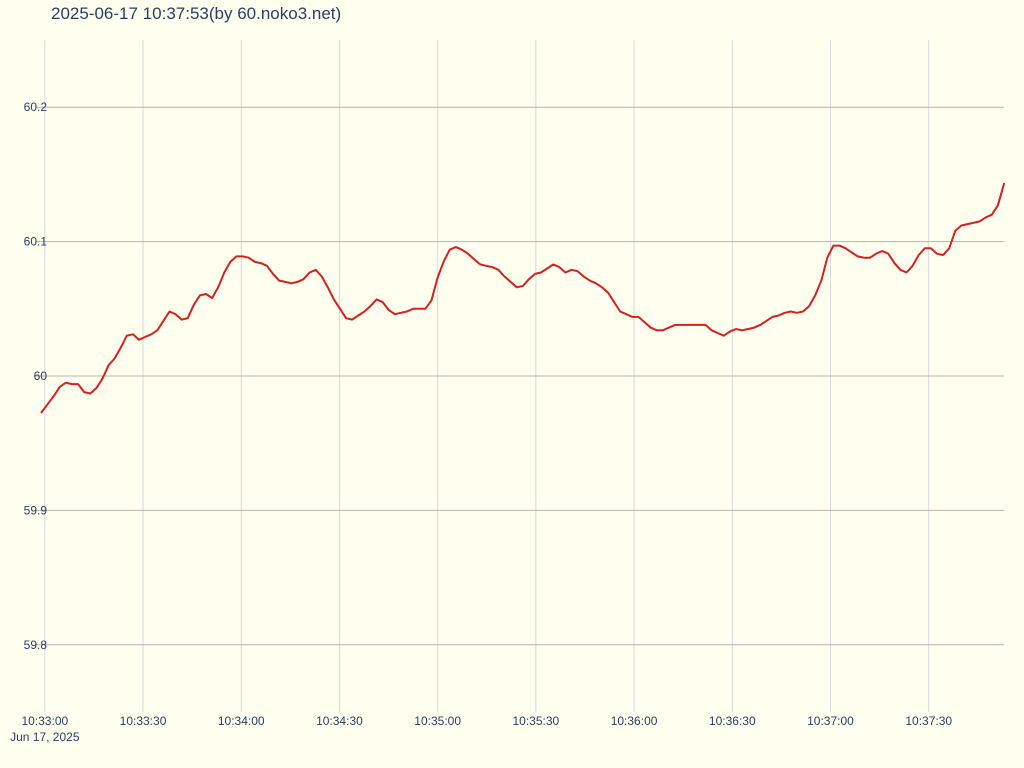 The width and height of the screenshot is (1024, 768). Describe the element at coordinates (928, 721) in the screenshot. I see `x-tick-label: 10:37:30` at that location.